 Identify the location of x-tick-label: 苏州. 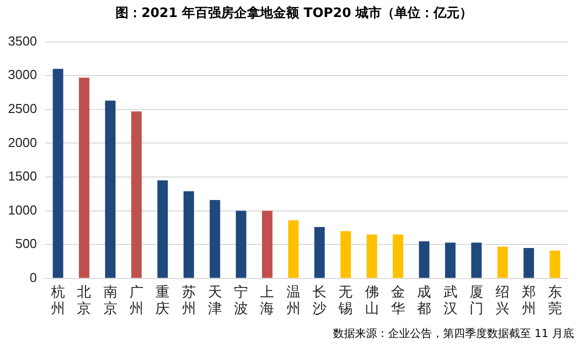
(189, 301).